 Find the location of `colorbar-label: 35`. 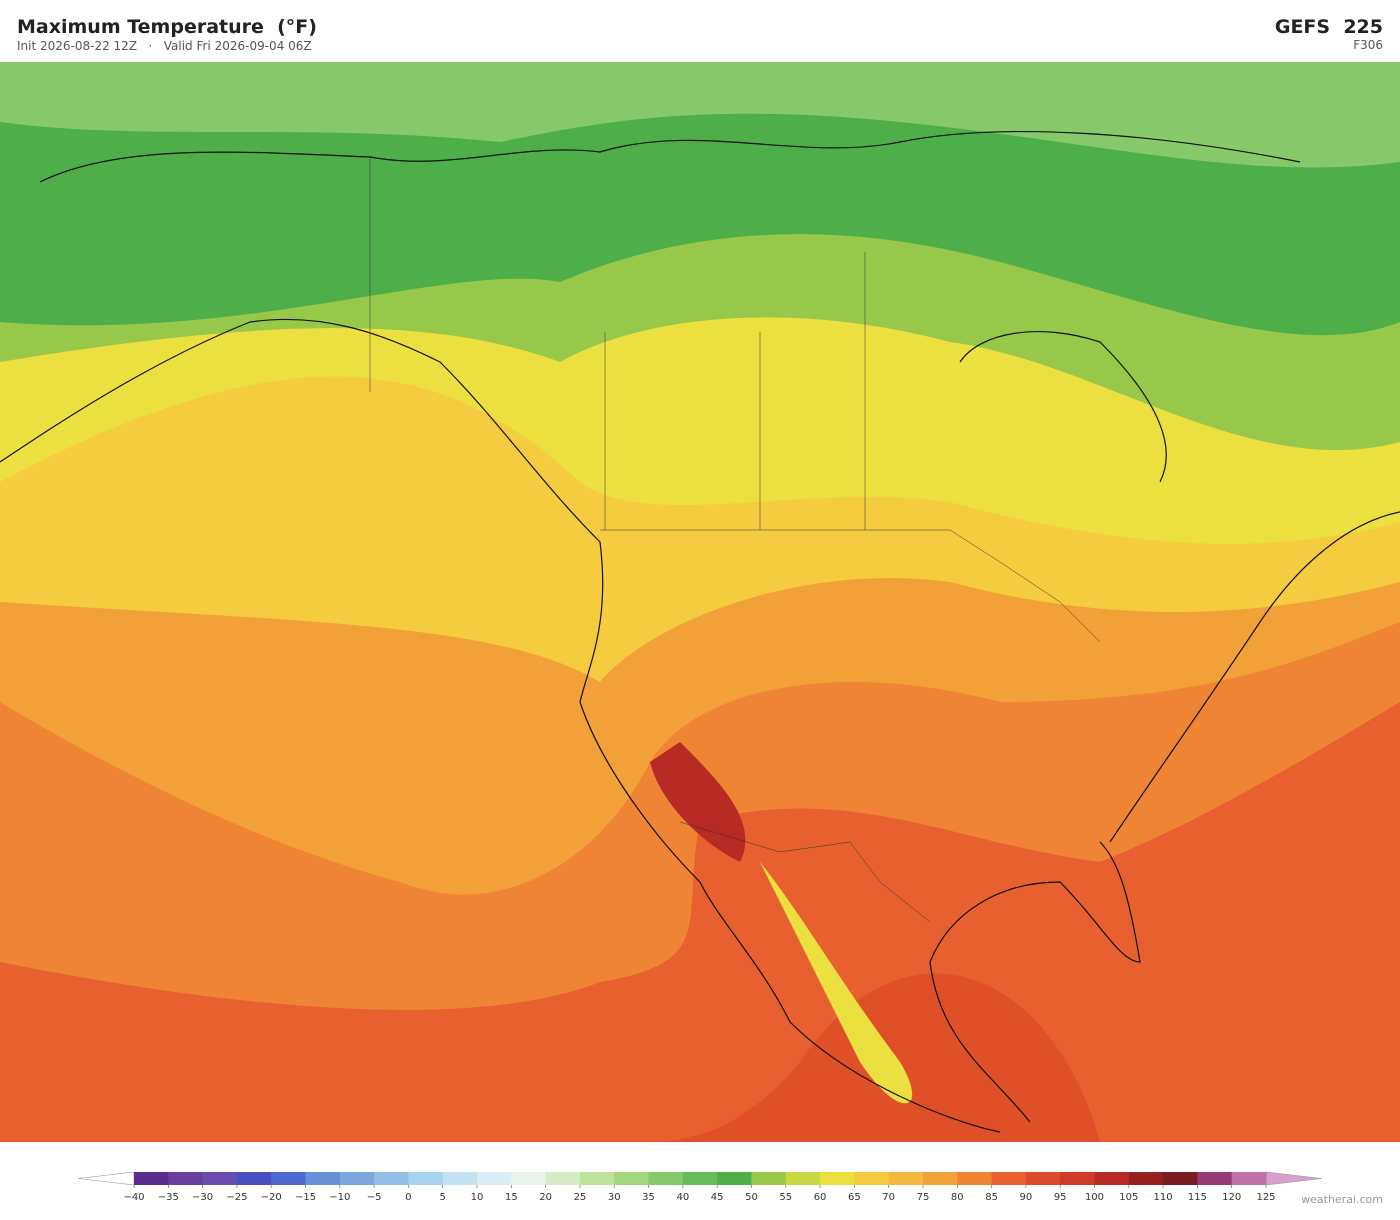

colorbar-label: 35 is located at coordinates (648, 1197).